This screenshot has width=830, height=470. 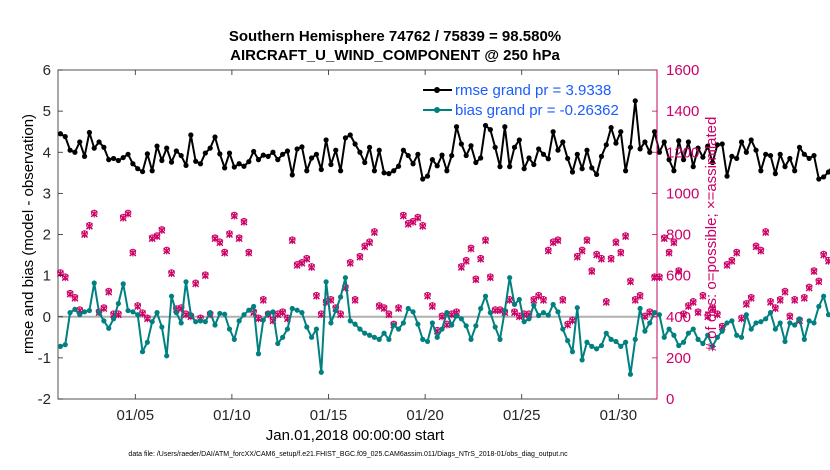 I want to click on y-axis-right: 0 200 400 600 800 1000 1200 1400 1600, so click(x=675, y=235).